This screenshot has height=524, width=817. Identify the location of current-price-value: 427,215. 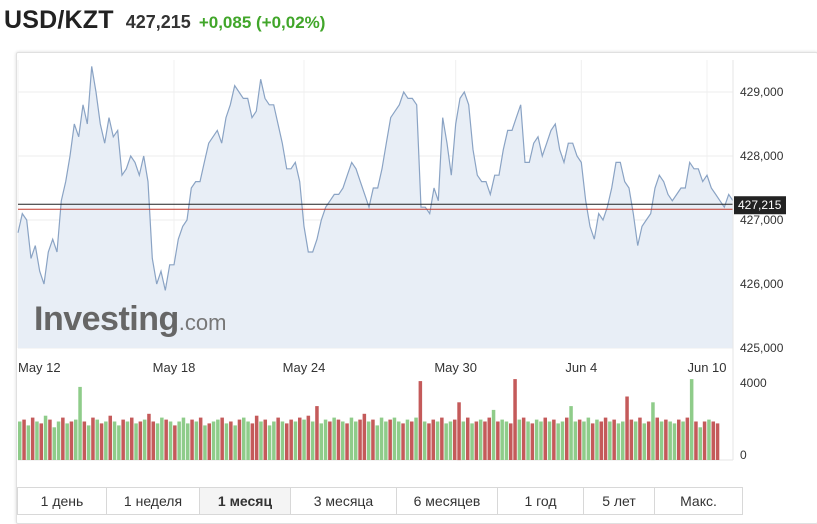
(760, 205).